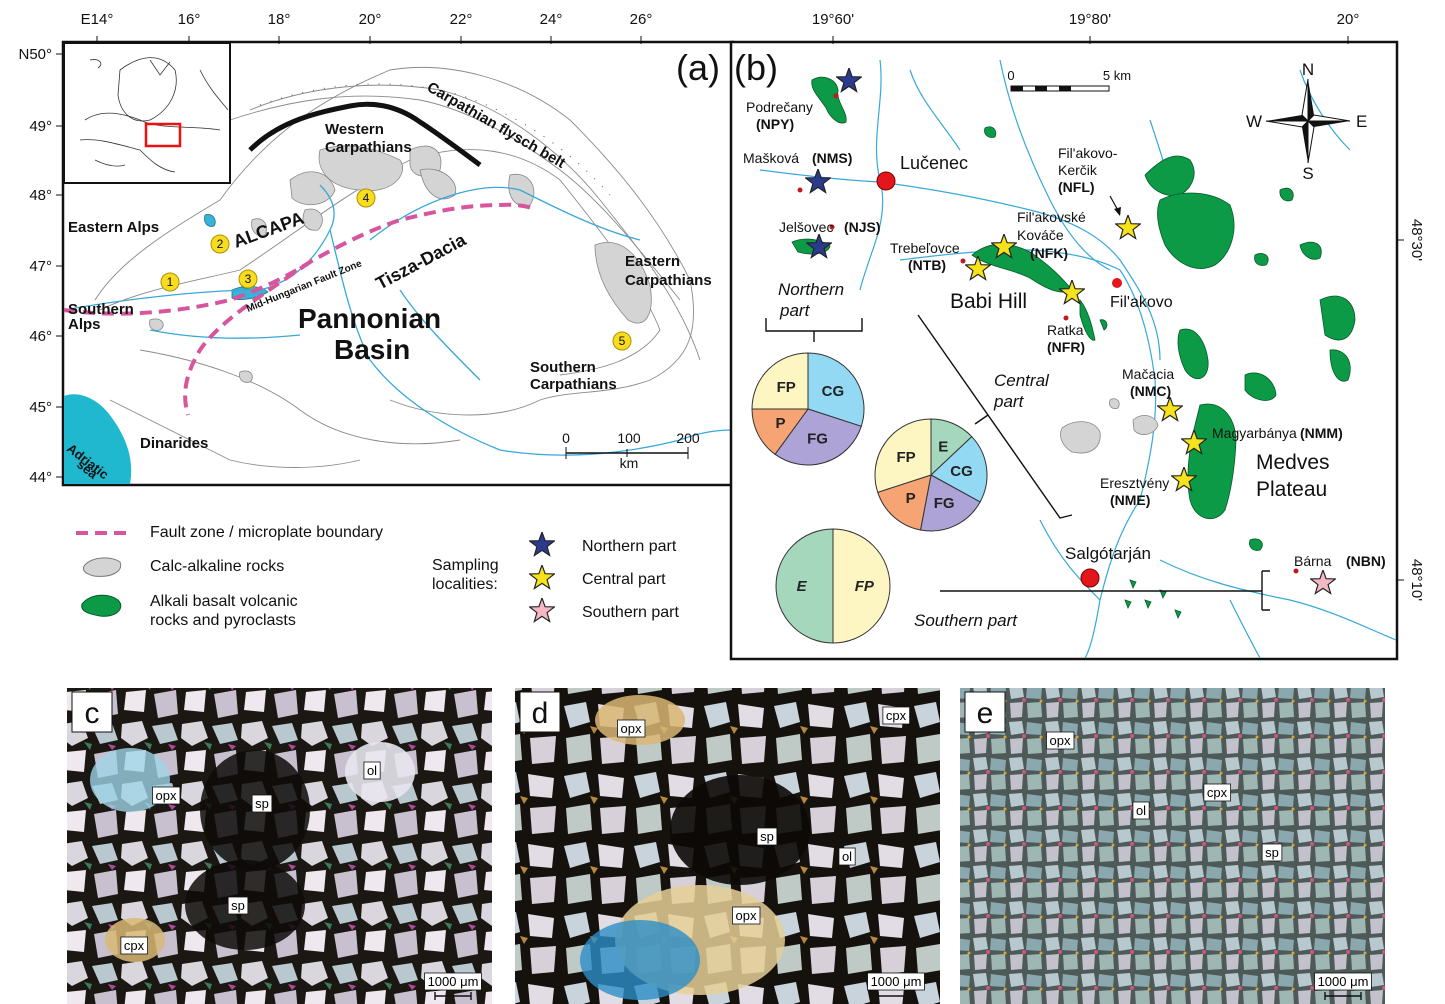  I want to click on panel-a-letter: (a), so click(698, 67).